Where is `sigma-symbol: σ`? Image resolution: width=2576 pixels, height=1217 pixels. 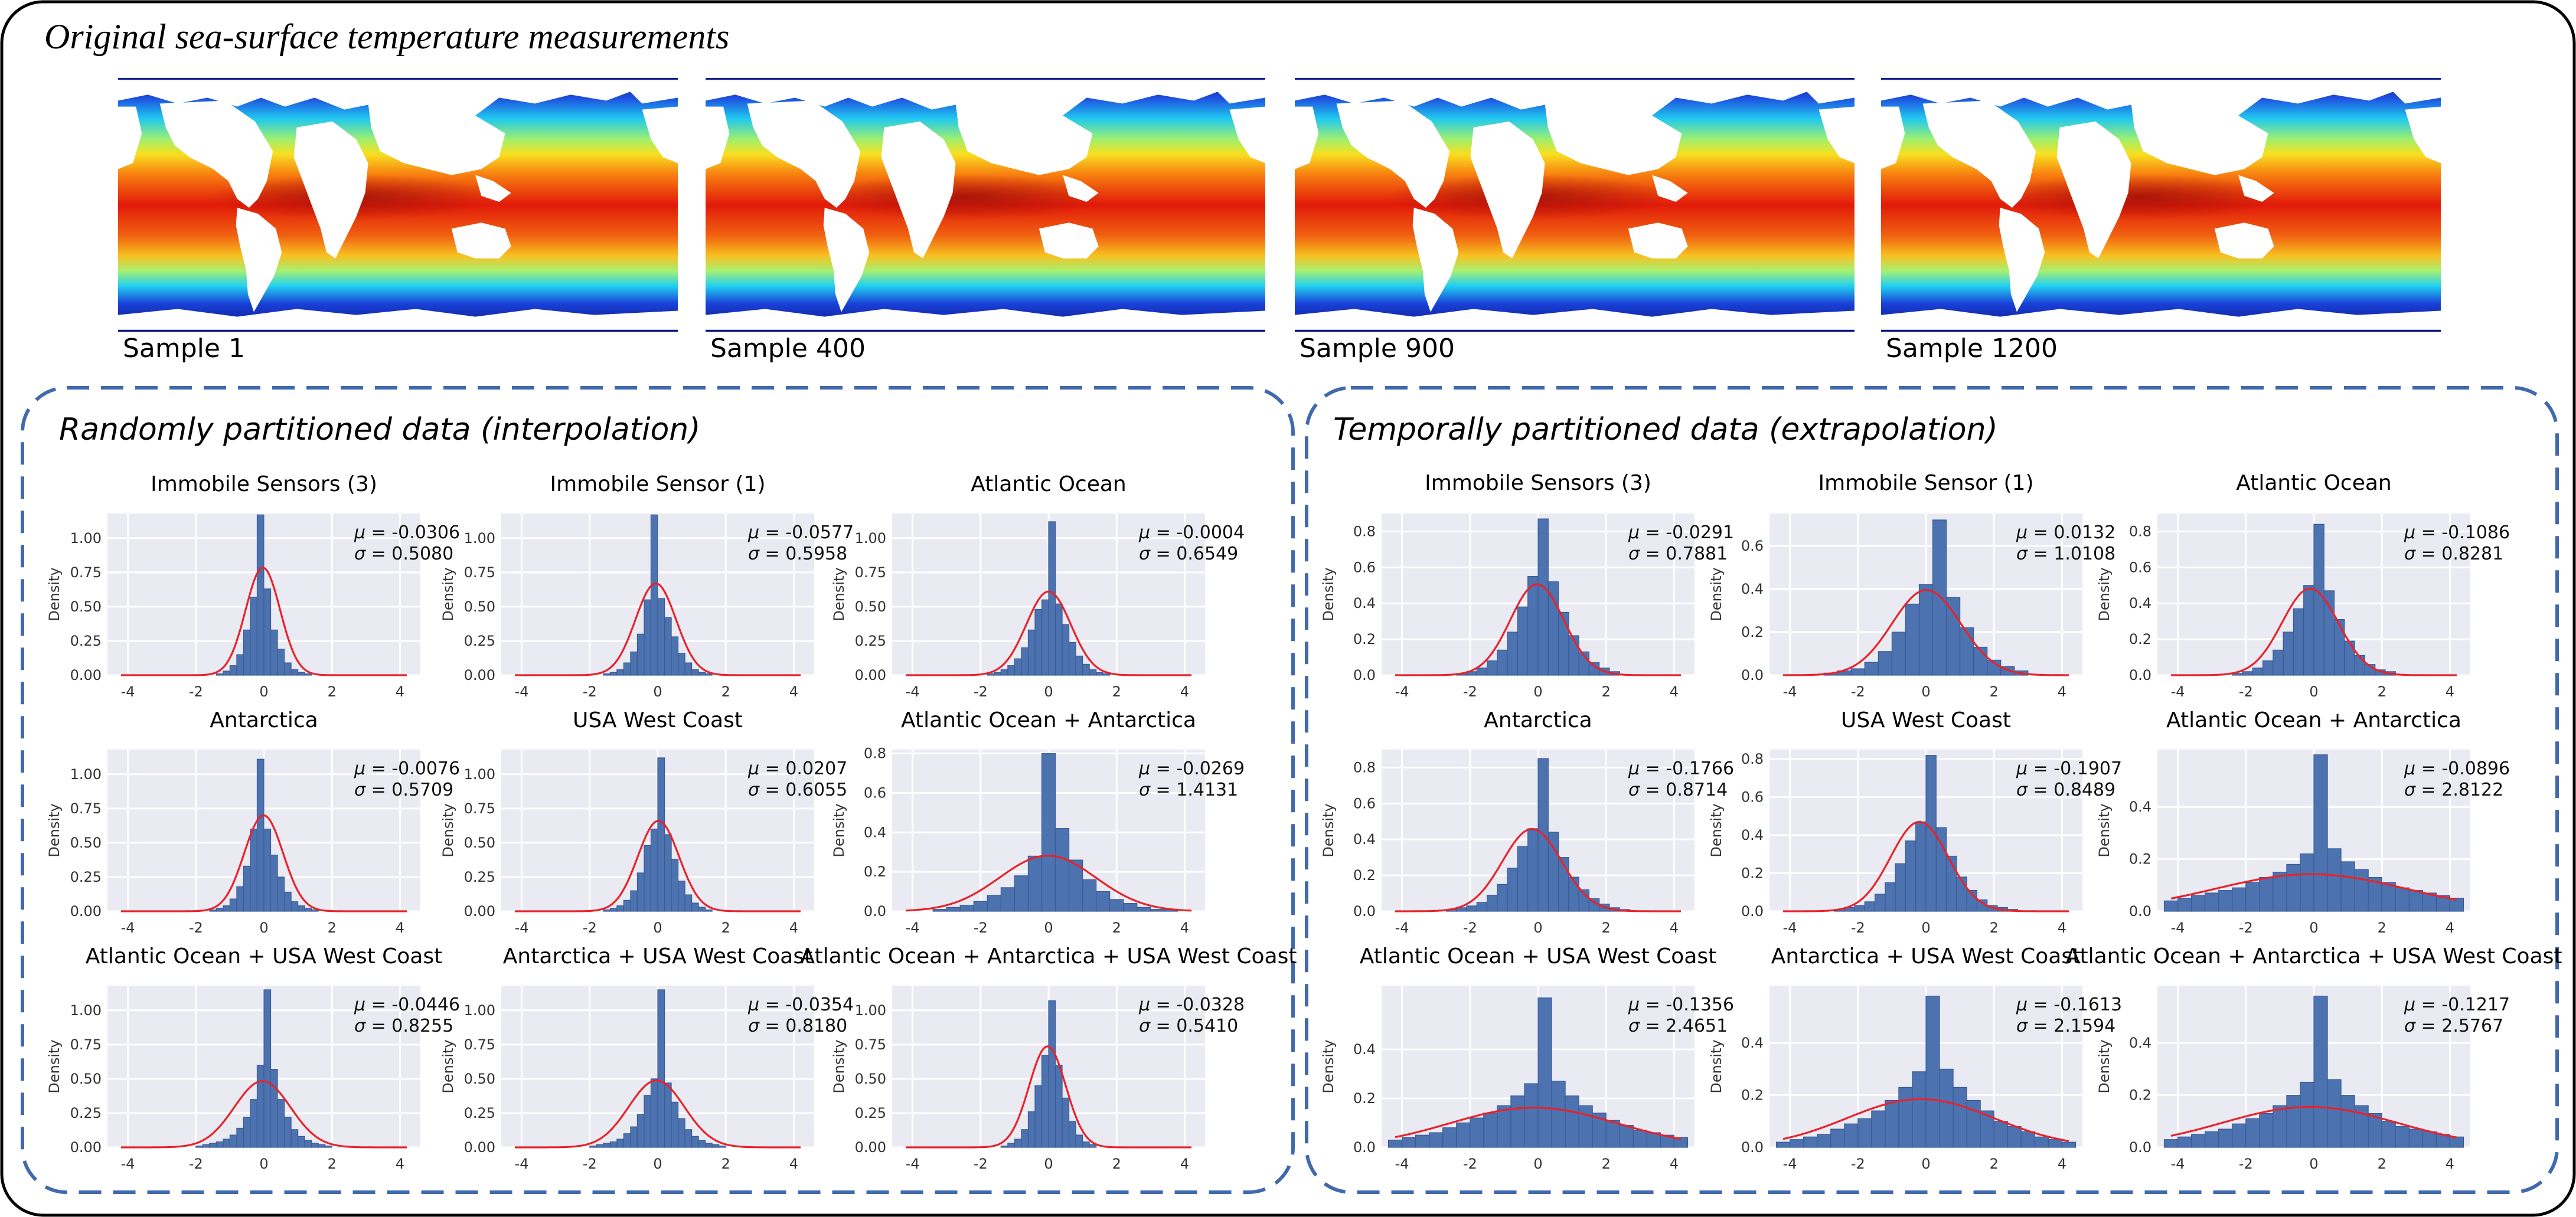 sigma-symbol: σ is located at coordinates (754, 554).